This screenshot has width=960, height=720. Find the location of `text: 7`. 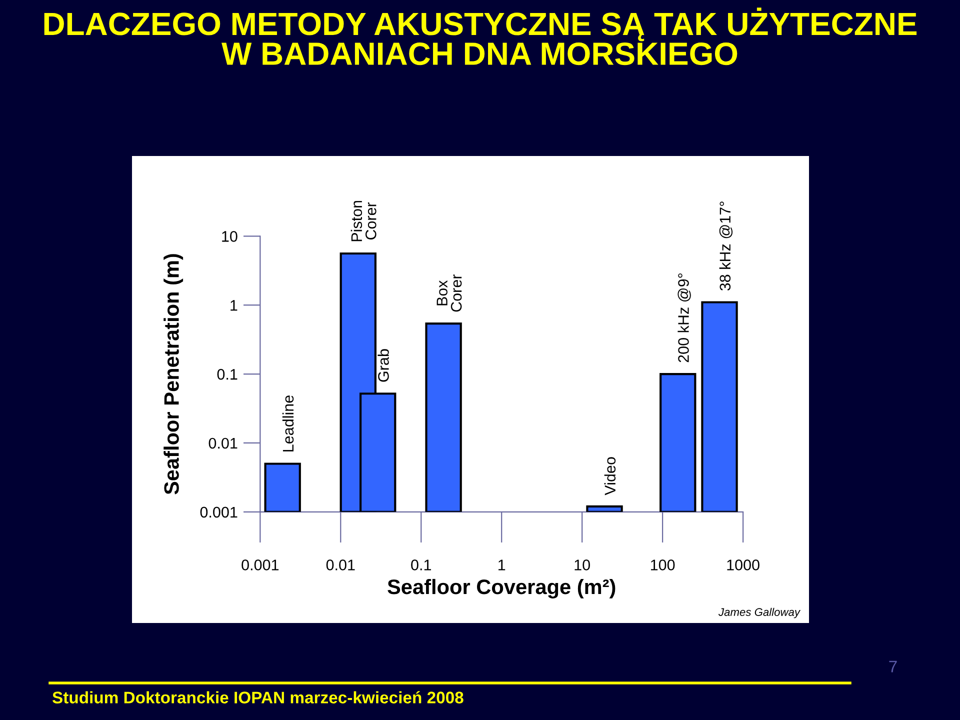

text: 7 is located at coordinates (893, 666).